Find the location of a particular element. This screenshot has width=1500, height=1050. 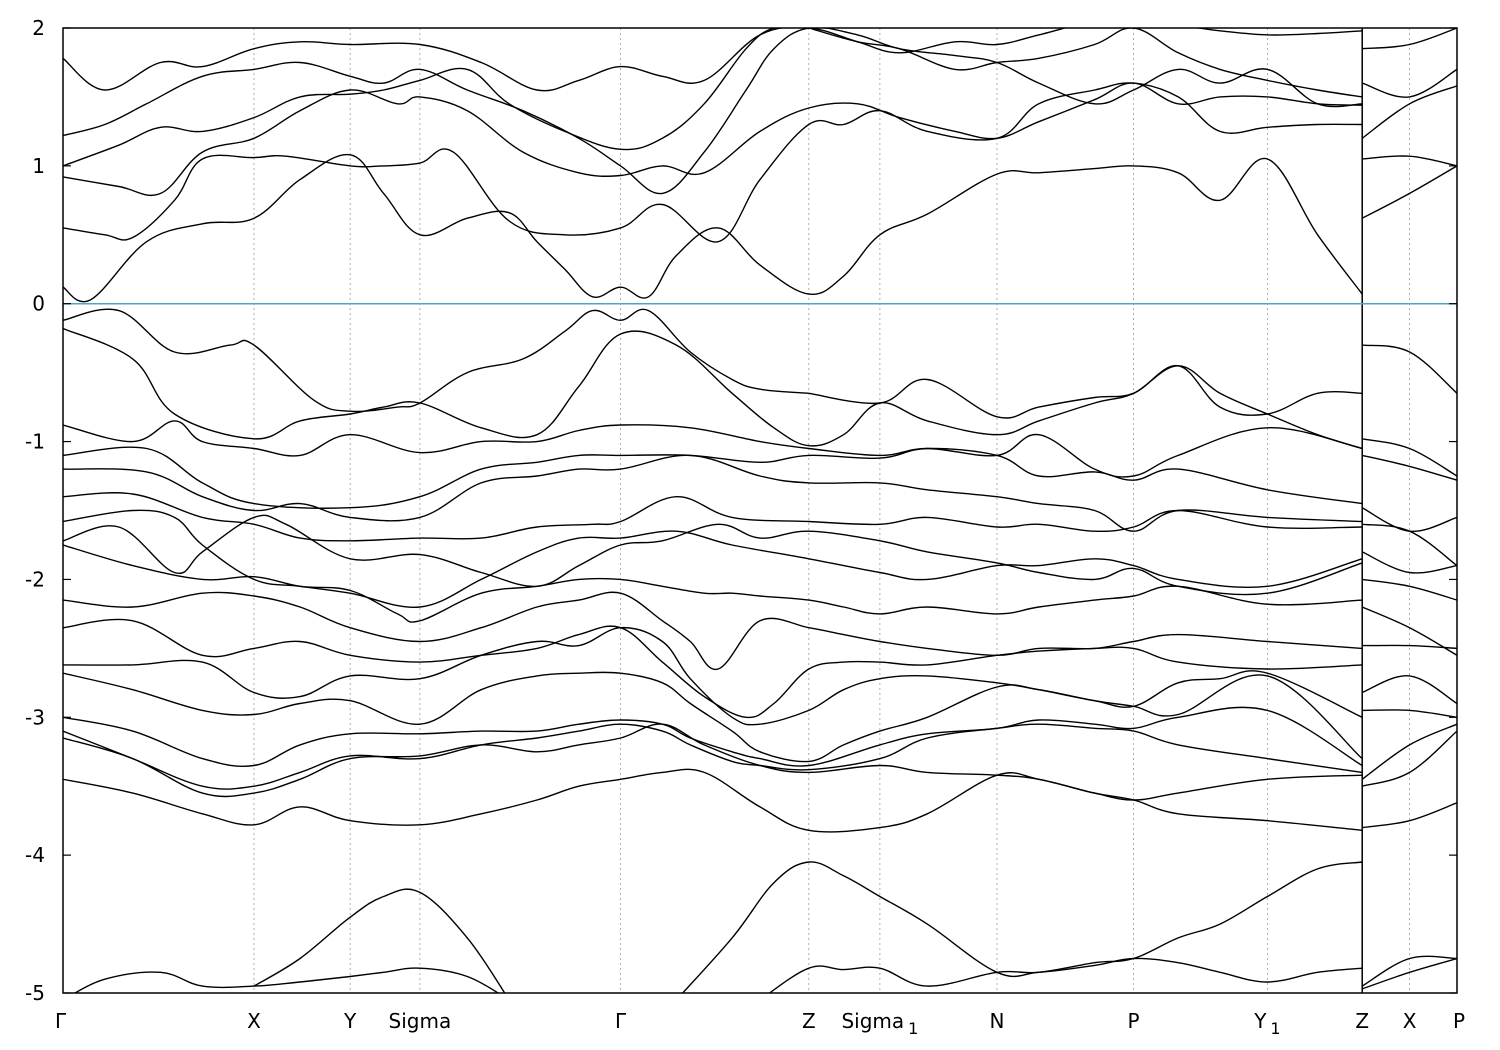

y-tick-label: 0 is located at coordinates (38, 304).